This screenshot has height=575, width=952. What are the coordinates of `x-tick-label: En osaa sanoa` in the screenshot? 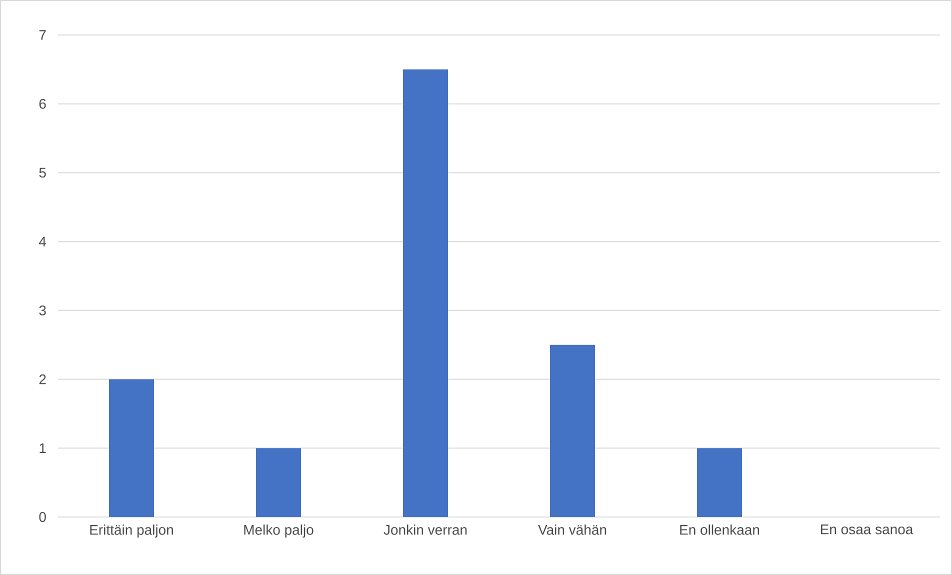 It's located at (867, 529).